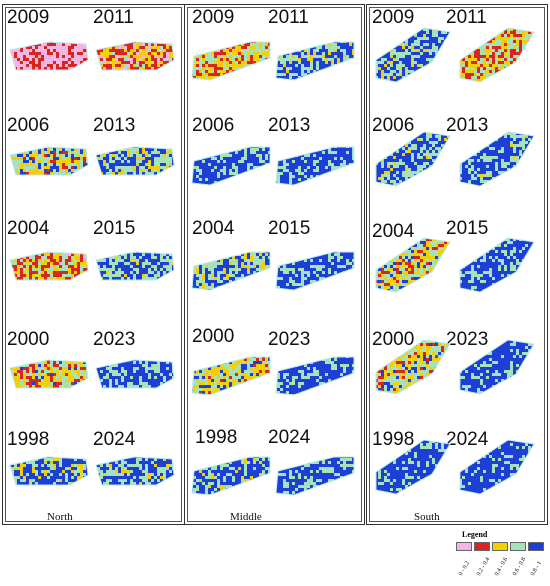 Image resolution: width=550 pixels, height=586 pixels. Describe the element at coordinates (231, 376) in the screenshot. I see `map-middle-2000` at that location.